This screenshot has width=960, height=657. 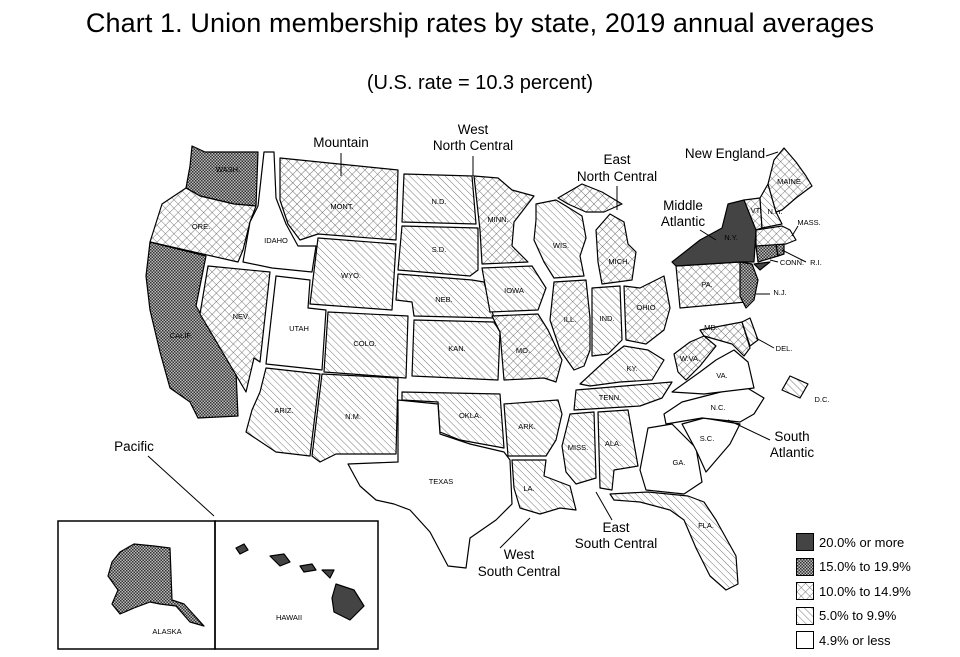 What do you see at coordinates (647, 310) in the screenshot?
I see `state-oh: OHIO` at bounding box center [647, 310].